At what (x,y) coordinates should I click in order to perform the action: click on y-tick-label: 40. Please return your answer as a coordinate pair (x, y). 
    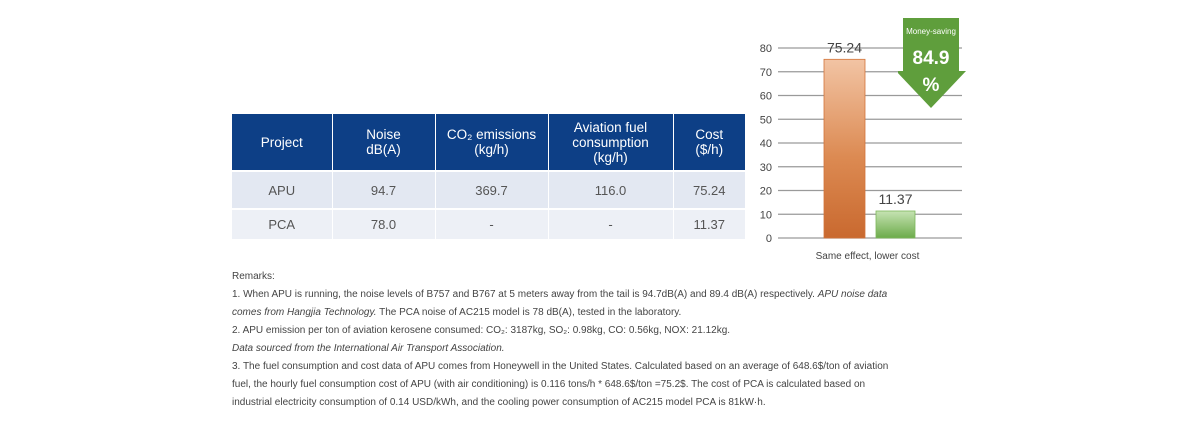
    Looking at the image, I should click on (766, 144).